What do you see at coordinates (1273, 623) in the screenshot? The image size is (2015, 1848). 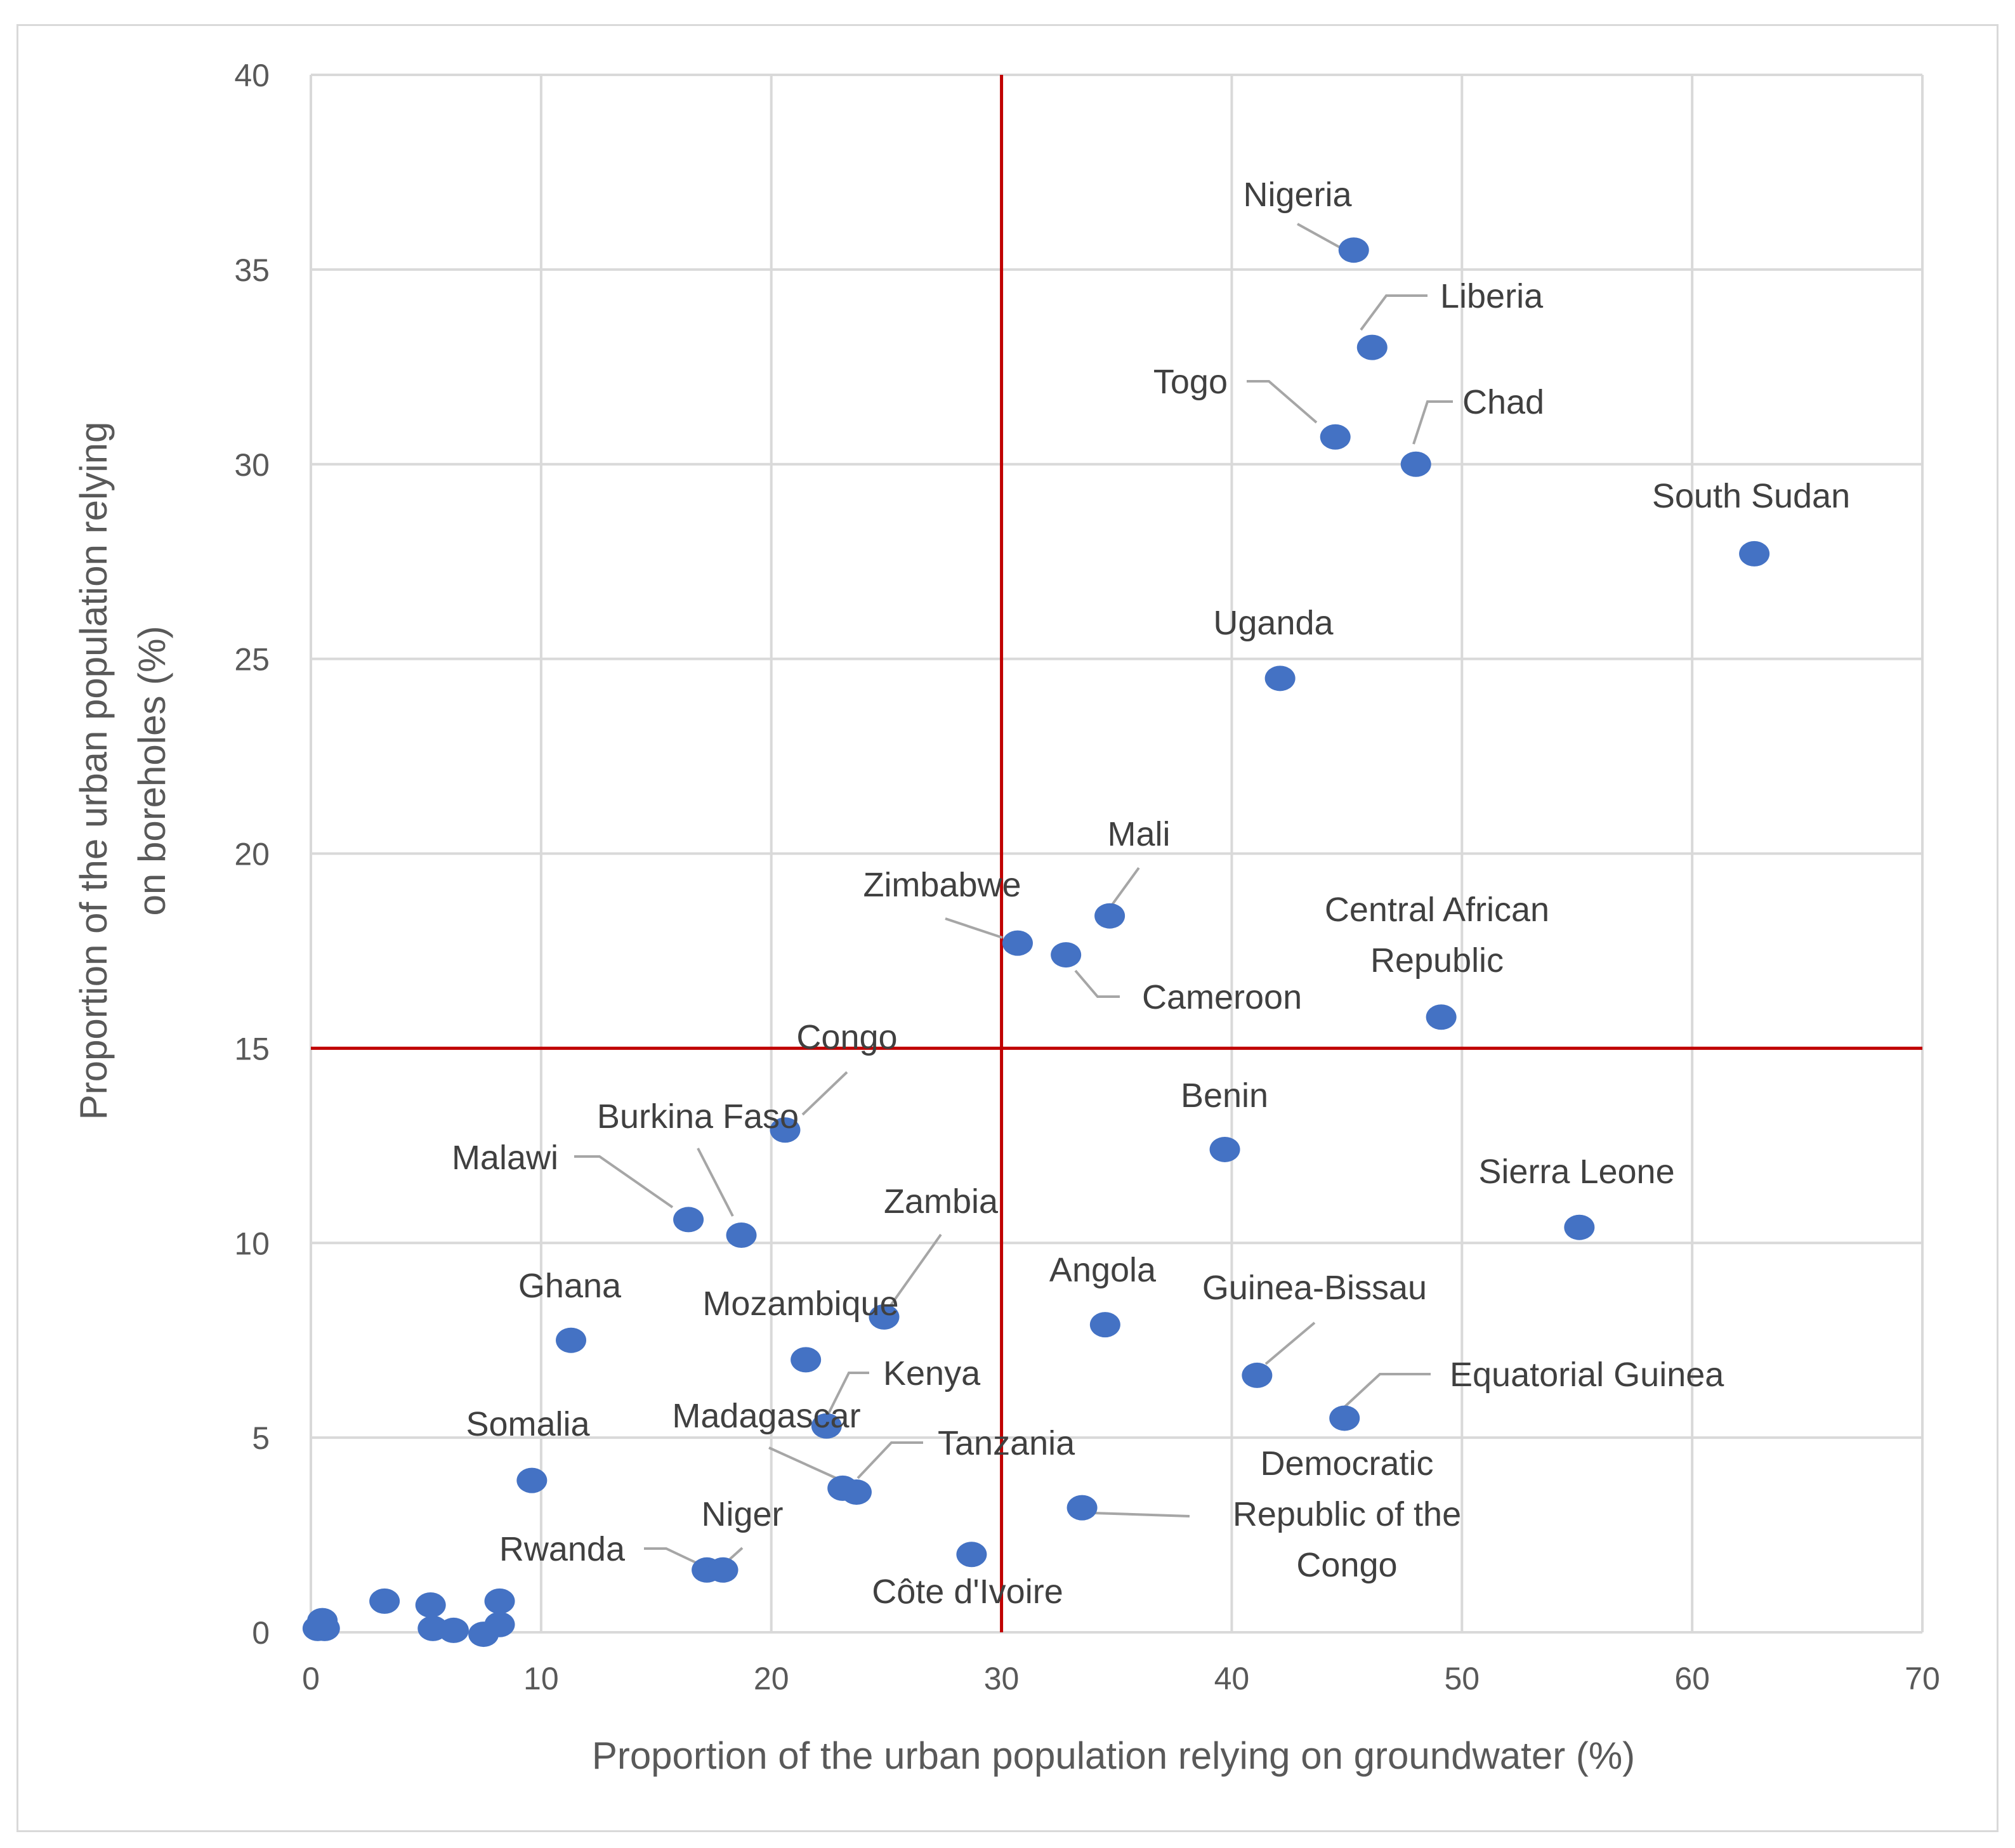 I see `label-uganda: Uganda` at bounding box center [1273, 623].